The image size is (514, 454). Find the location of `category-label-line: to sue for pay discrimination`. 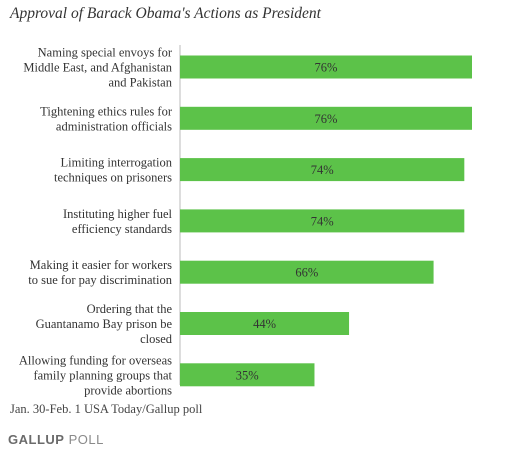

category-label-line: to sue for pay discrimination is located at coordinates (100, 280).